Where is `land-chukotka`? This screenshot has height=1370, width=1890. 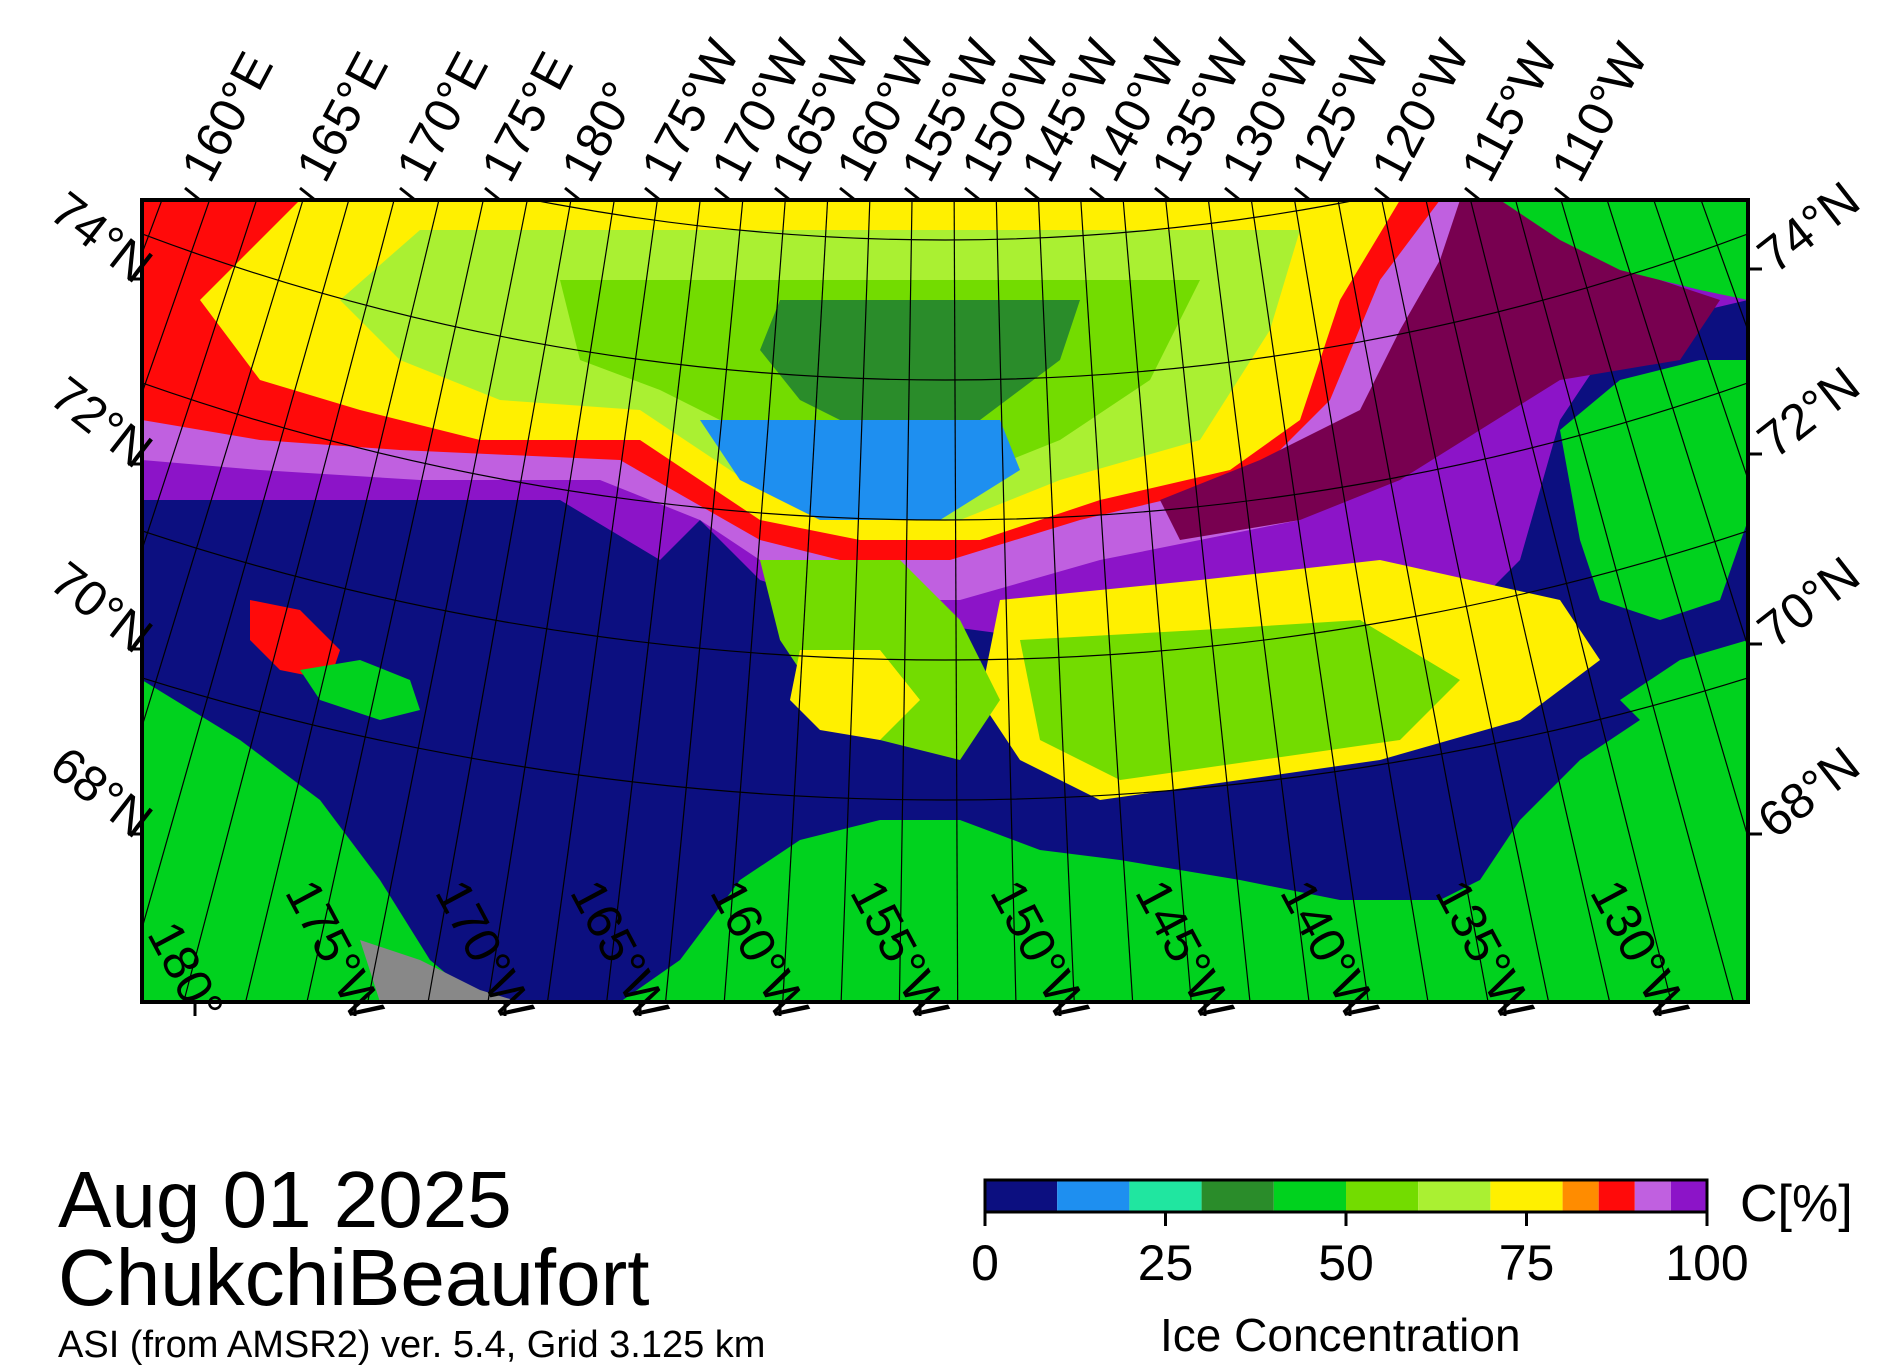 land-chukotka is located at coordinates (311, 841).